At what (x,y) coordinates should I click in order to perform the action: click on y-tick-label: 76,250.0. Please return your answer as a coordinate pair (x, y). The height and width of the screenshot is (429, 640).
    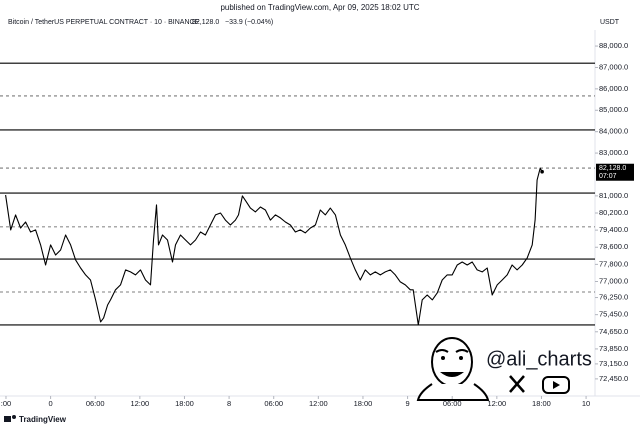
    Looking at the image, I should click on (613, 297).